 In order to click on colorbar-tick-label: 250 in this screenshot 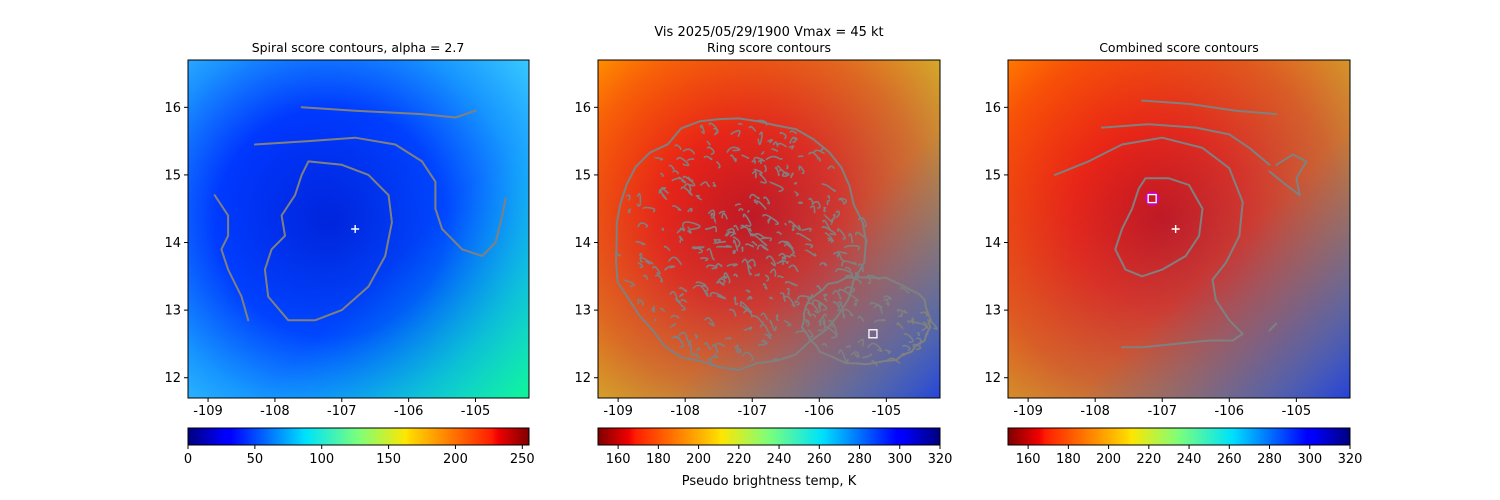, I will do `click(522, 459)`.